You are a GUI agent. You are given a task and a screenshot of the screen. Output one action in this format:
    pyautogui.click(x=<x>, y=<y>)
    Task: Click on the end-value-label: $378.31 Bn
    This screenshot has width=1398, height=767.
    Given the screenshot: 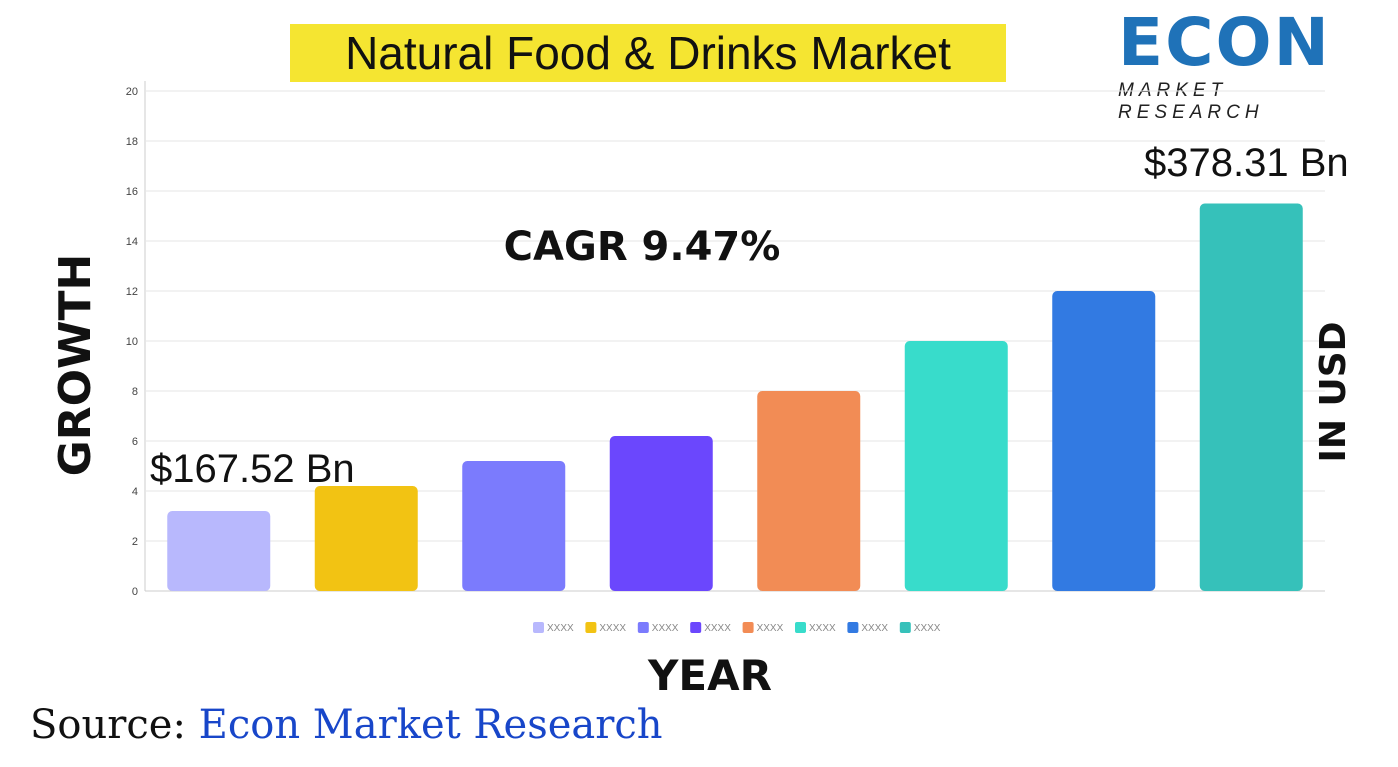 What is the action you would take?
    pyautogui.click(x=1246, y=163)
    